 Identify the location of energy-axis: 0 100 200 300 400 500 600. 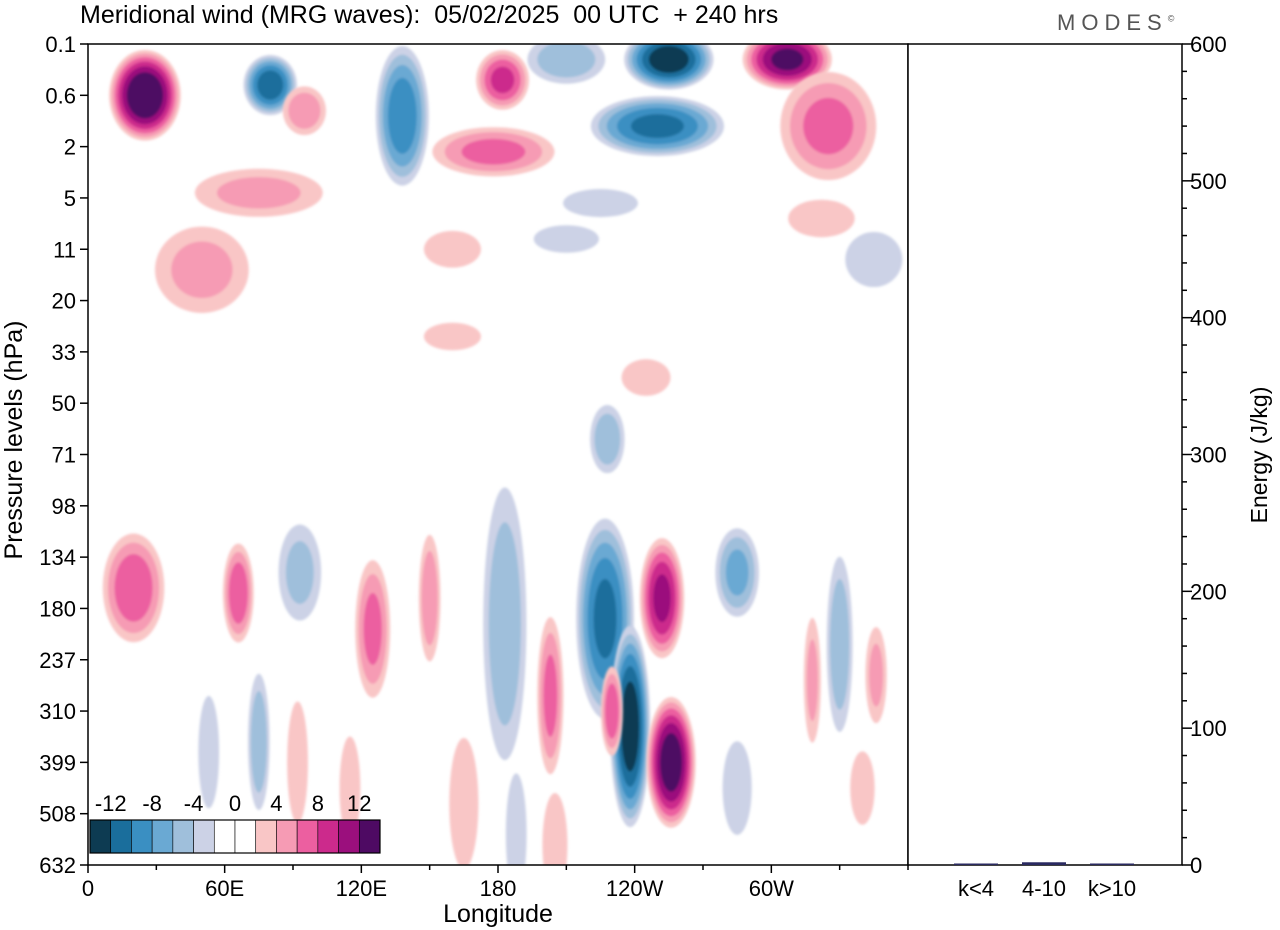
(1204, 455).